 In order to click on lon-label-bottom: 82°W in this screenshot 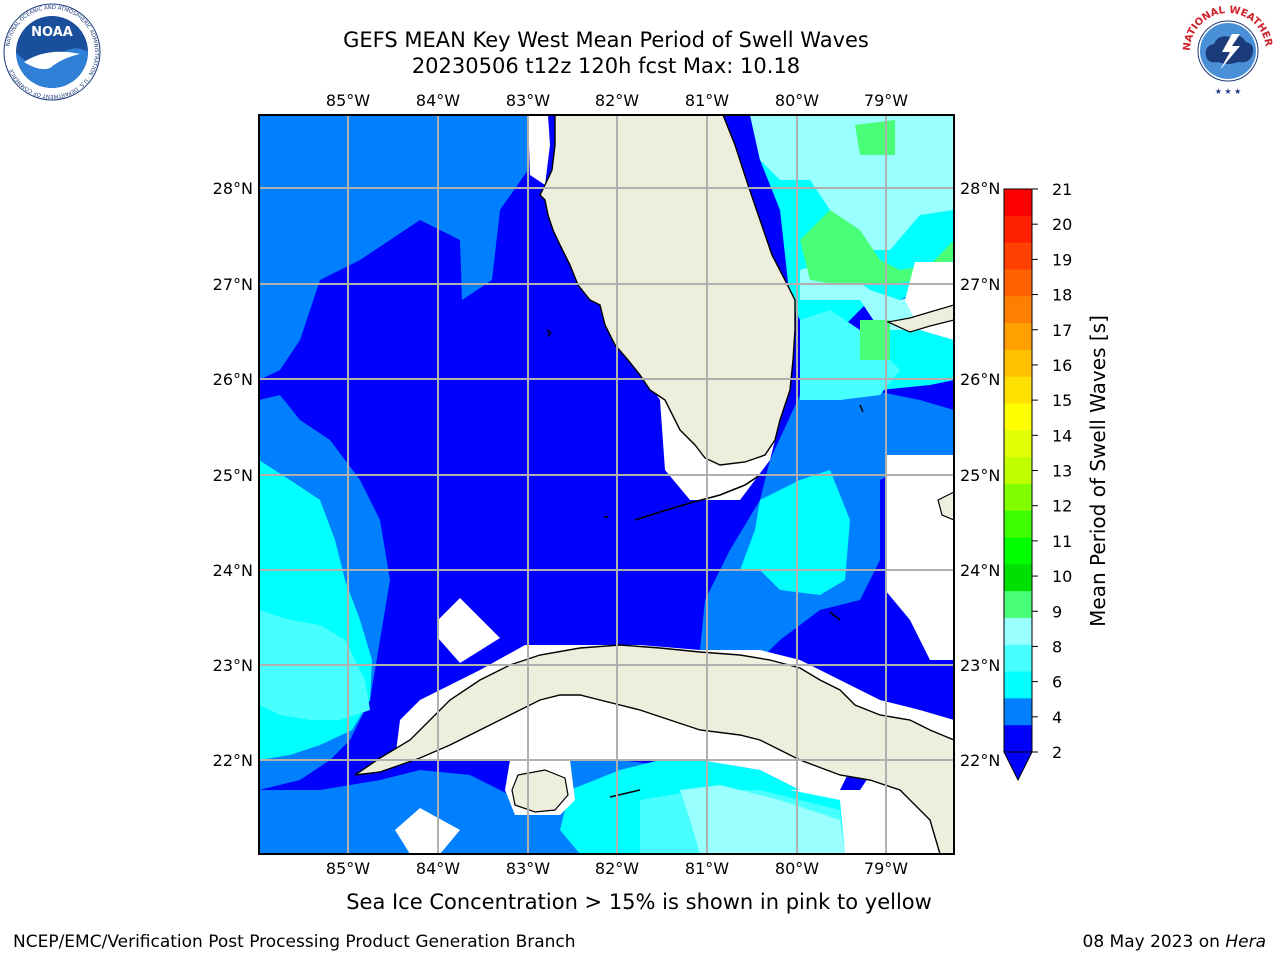, I will do `click(617, 868)`.